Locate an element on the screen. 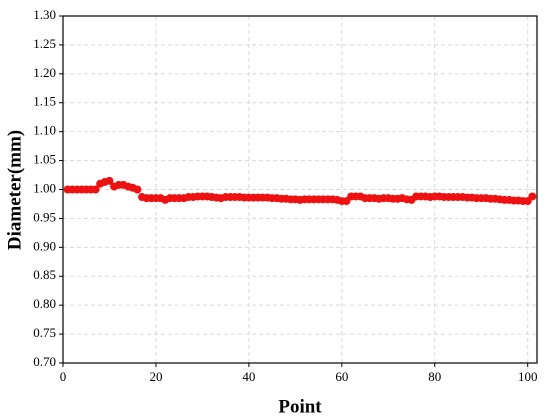 The image size is (550, 419). x-tick-label: 60 is located at coordinates (341, 376).